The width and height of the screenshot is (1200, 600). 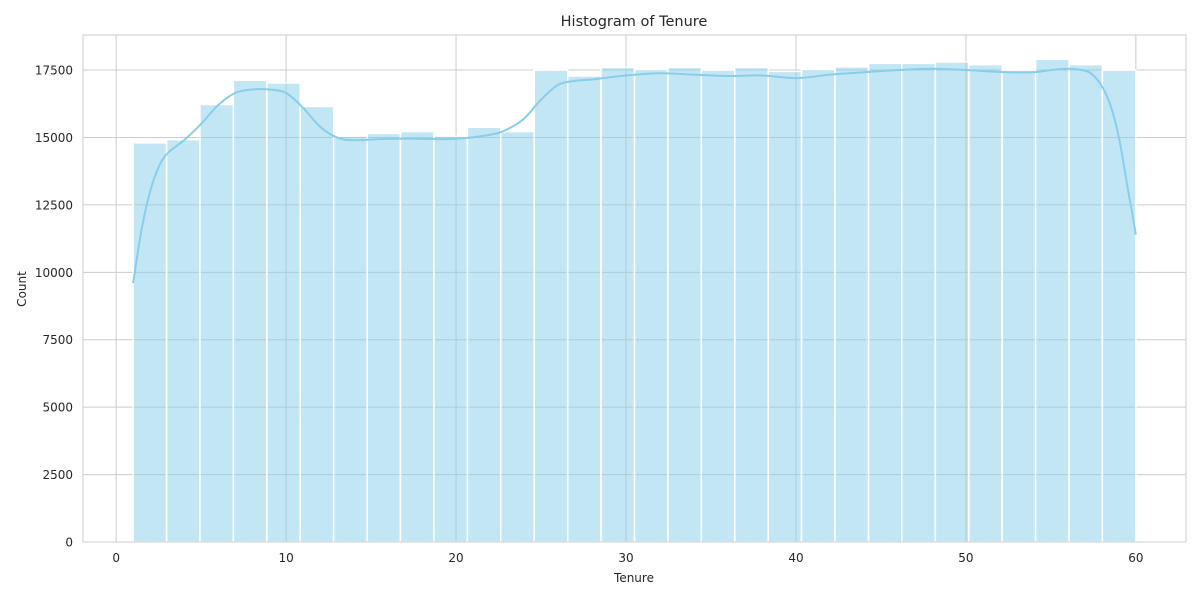 What do you see at coordinates (634, 22) in the screenshot?
I see `chart-title: Histogram of Tenure` at bounding box center [634, 22].